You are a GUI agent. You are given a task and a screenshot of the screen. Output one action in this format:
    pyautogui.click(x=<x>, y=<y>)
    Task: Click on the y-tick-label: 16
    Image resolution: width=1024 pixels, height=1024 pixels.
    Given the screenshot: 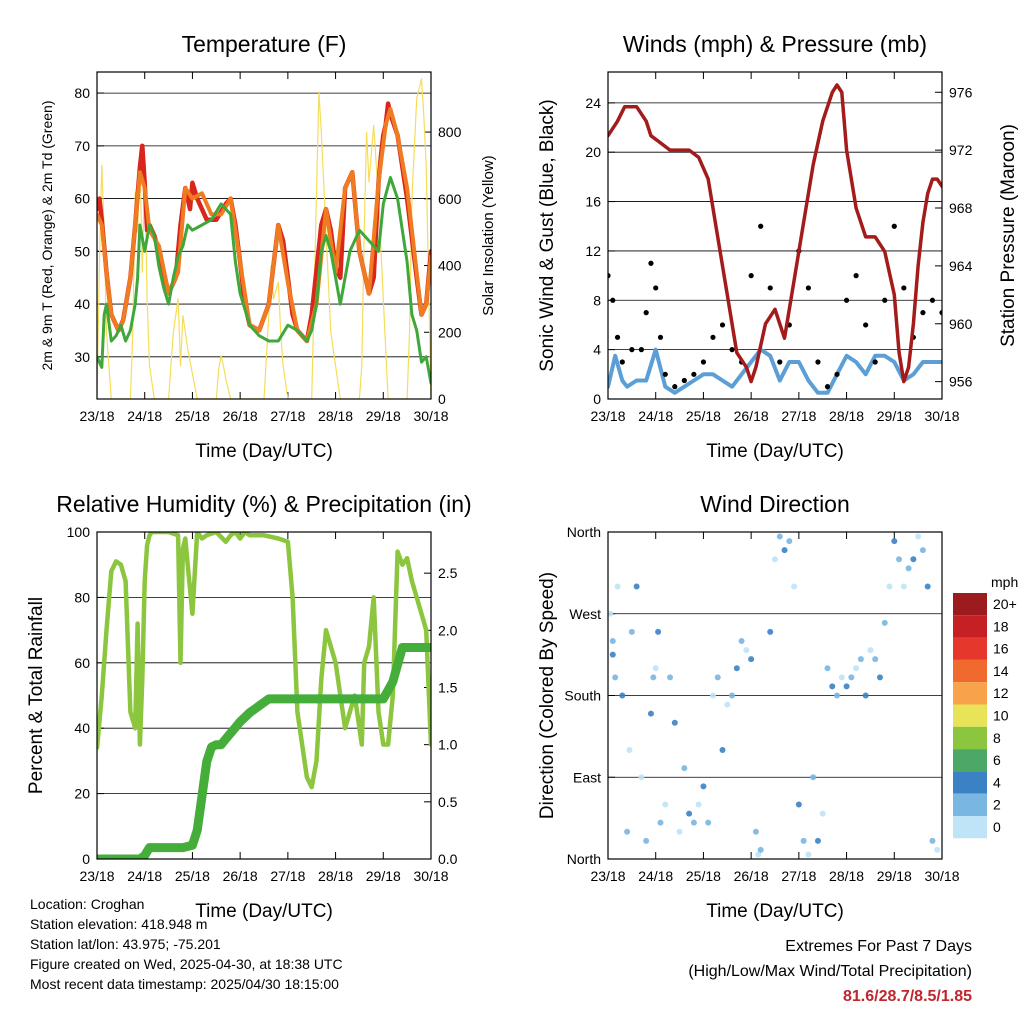 What is the action you would take?
    pyautogui.click(x=593, y=202)
    